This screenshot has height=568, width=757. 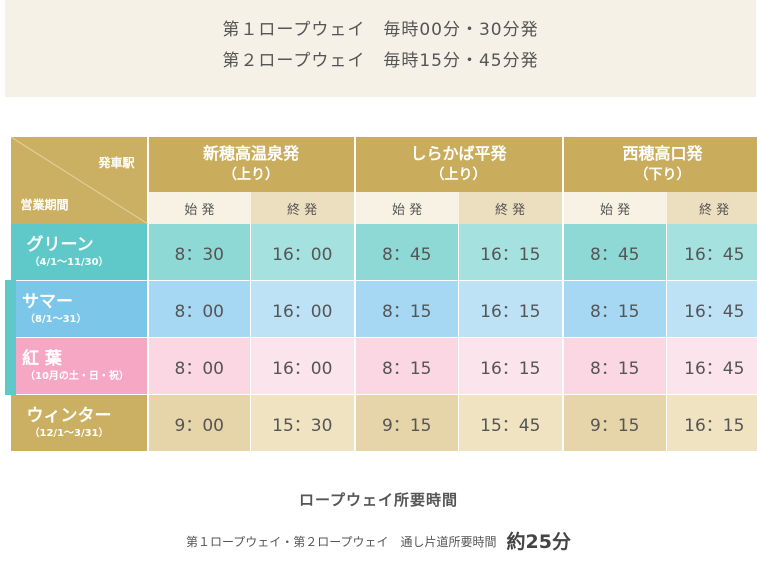 I want to click on season-name: 紅 葉, so click(x=42, y=358).